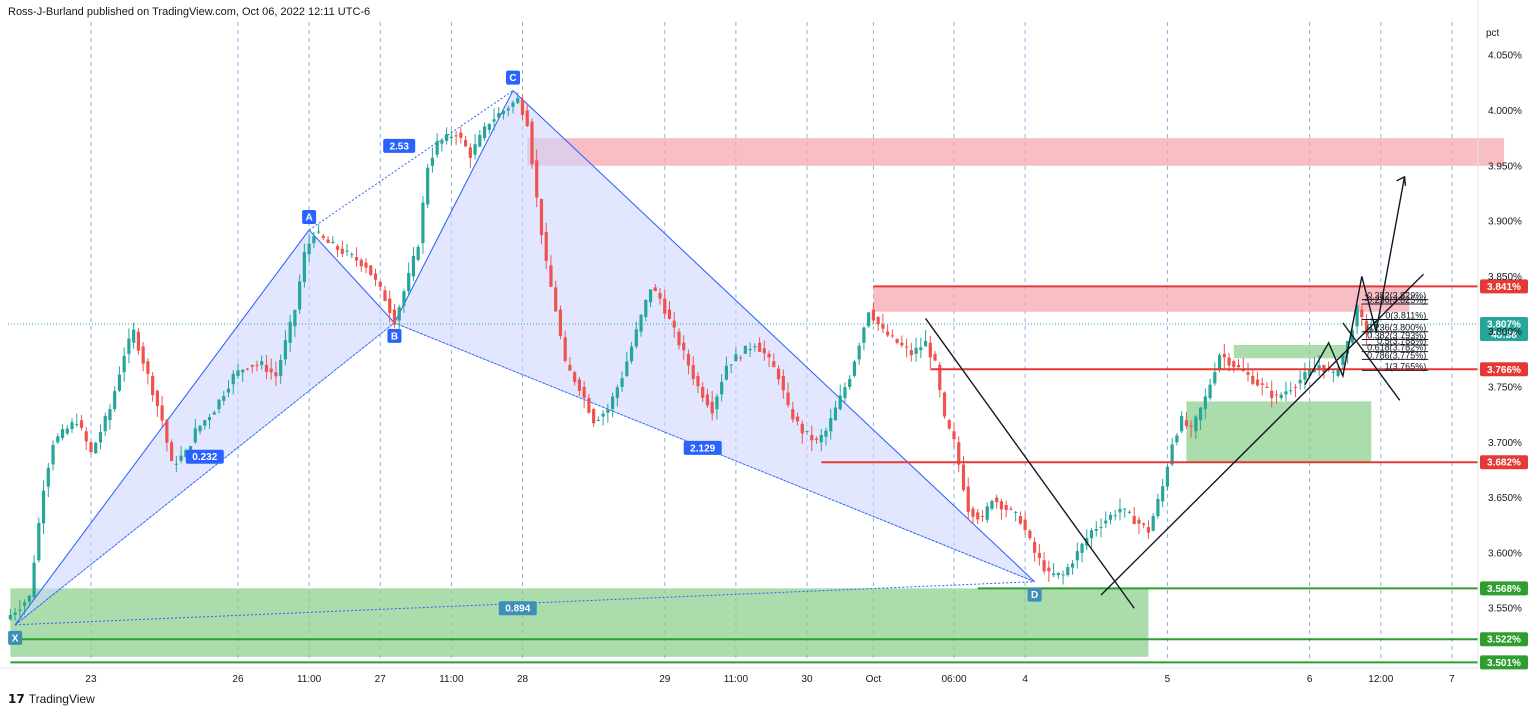  I want to click on current-price-badge, so click(1504, 328).